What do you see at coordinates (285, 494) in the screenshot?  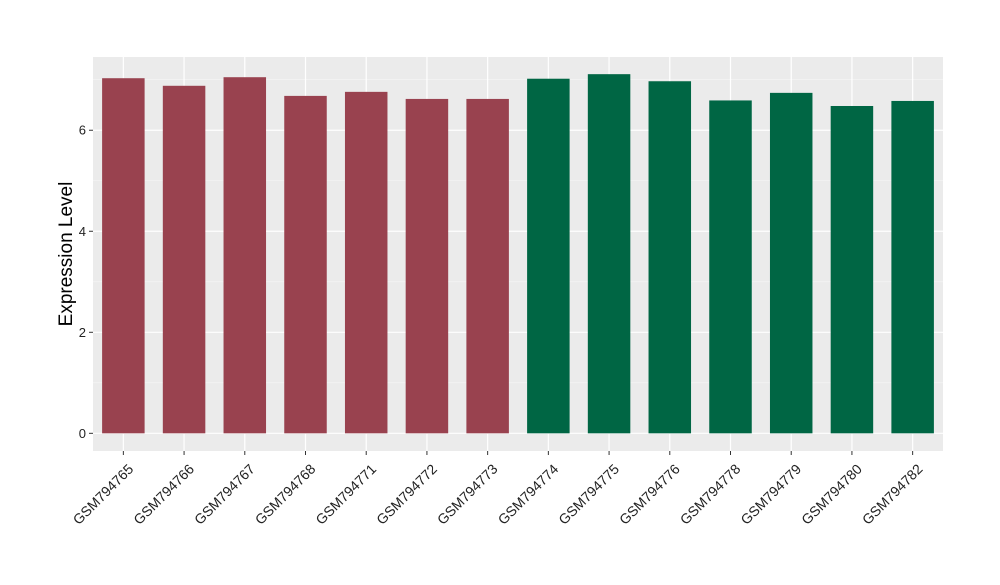 I see `x-tick-label: GSM794768` at bounding box center [285, 494].